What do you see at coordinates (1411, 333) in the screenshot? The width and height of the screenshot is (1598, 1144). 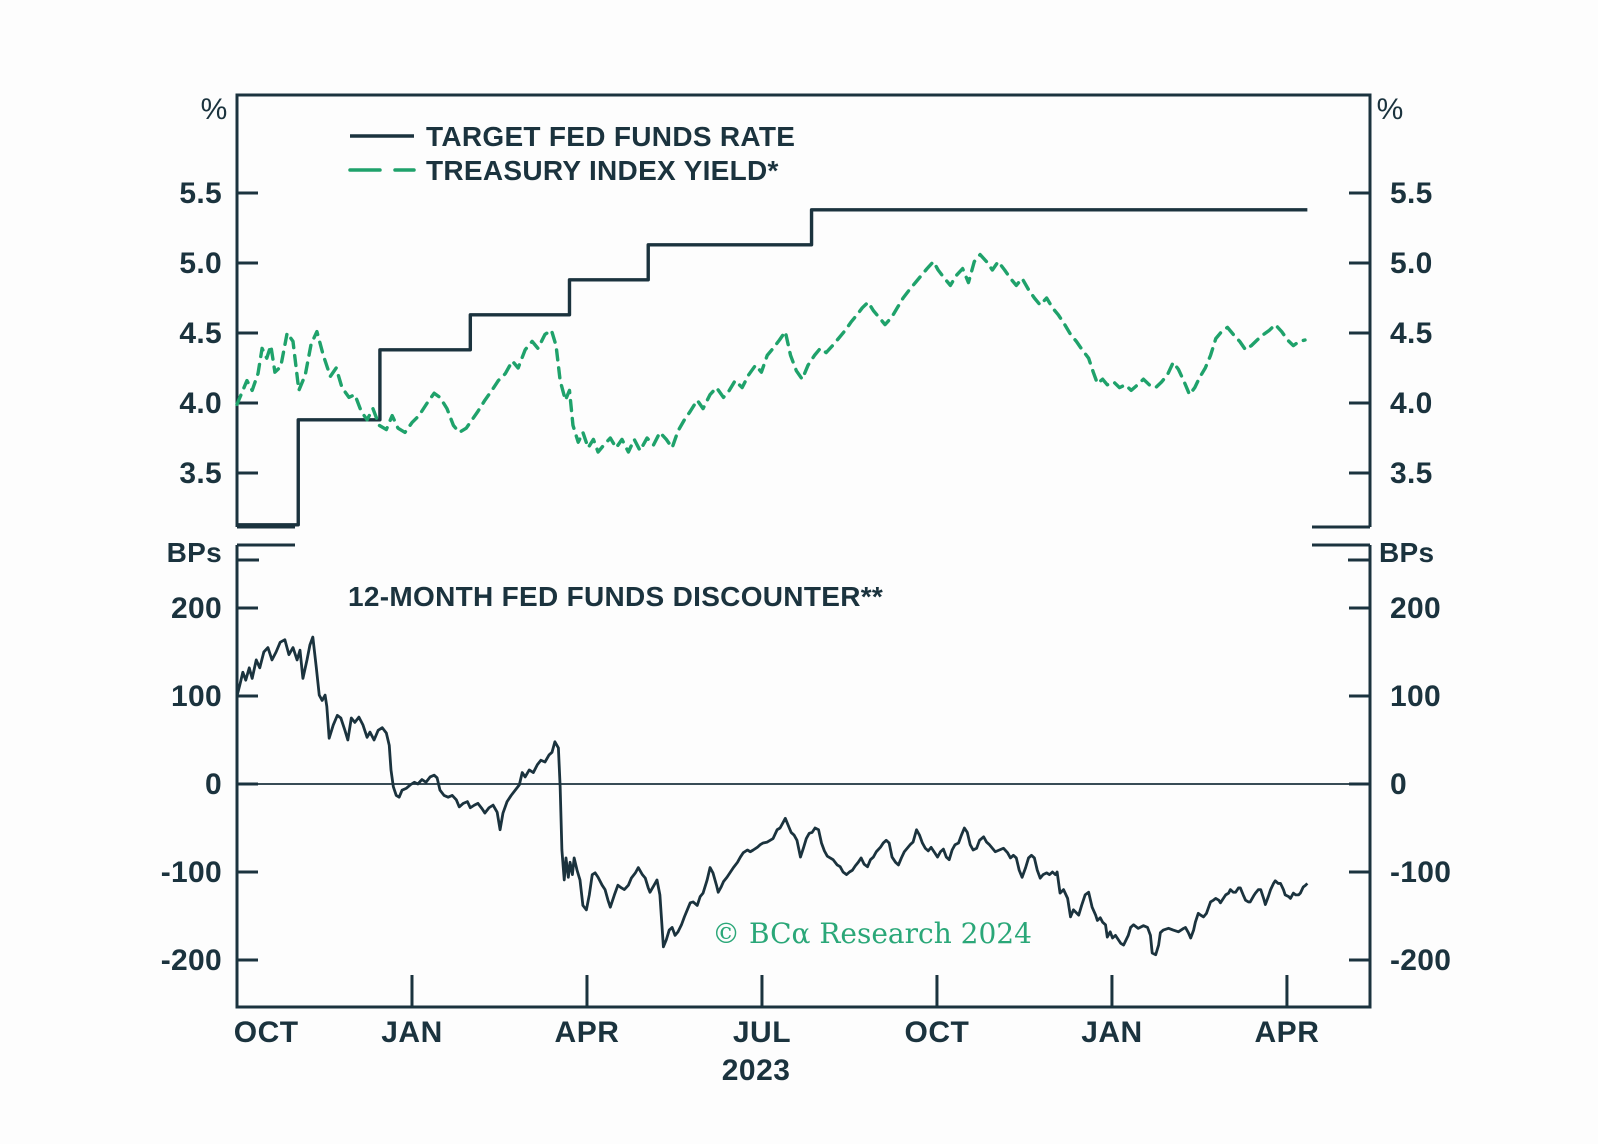 I see `top-y-tick-label-right: 4.5` at bounding box center [1411, 333].